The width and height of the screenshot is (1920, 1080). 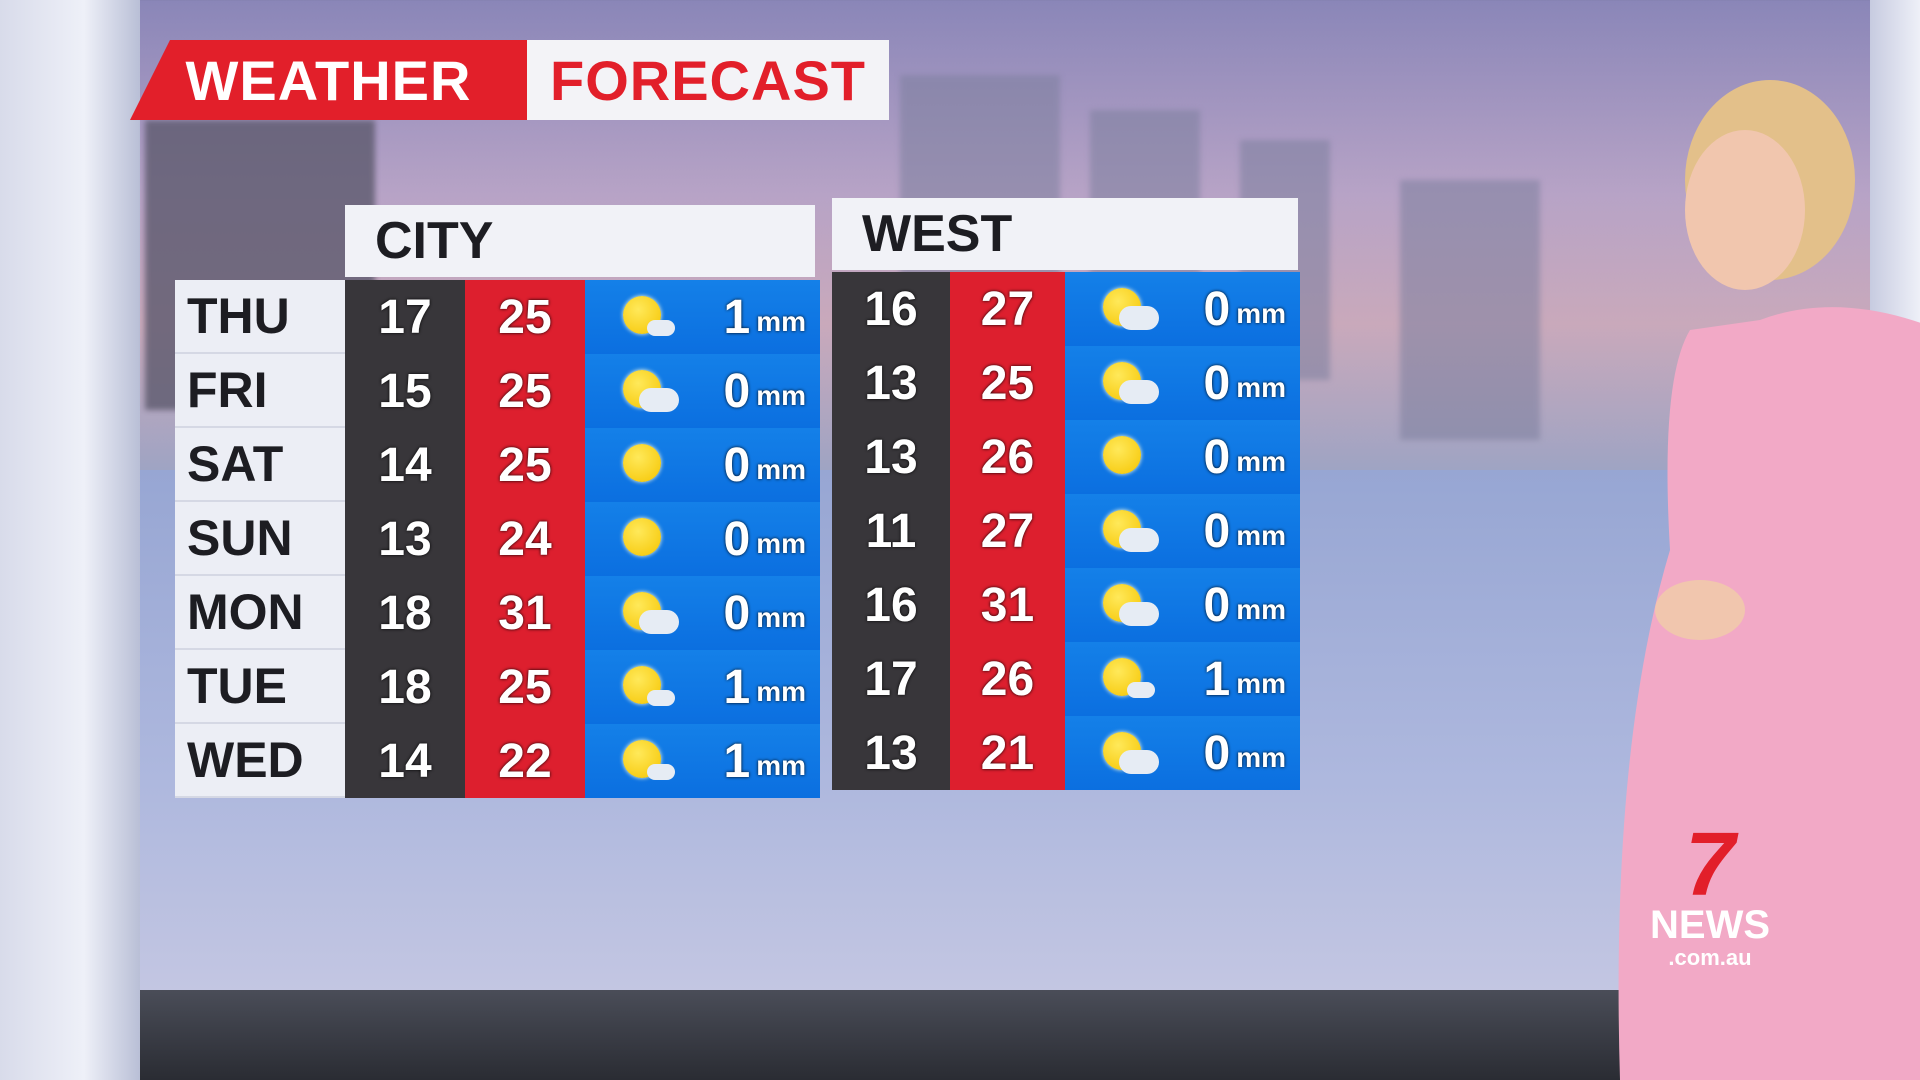 I want to click on logo-seven: 7, so click(x=1710, y=865).